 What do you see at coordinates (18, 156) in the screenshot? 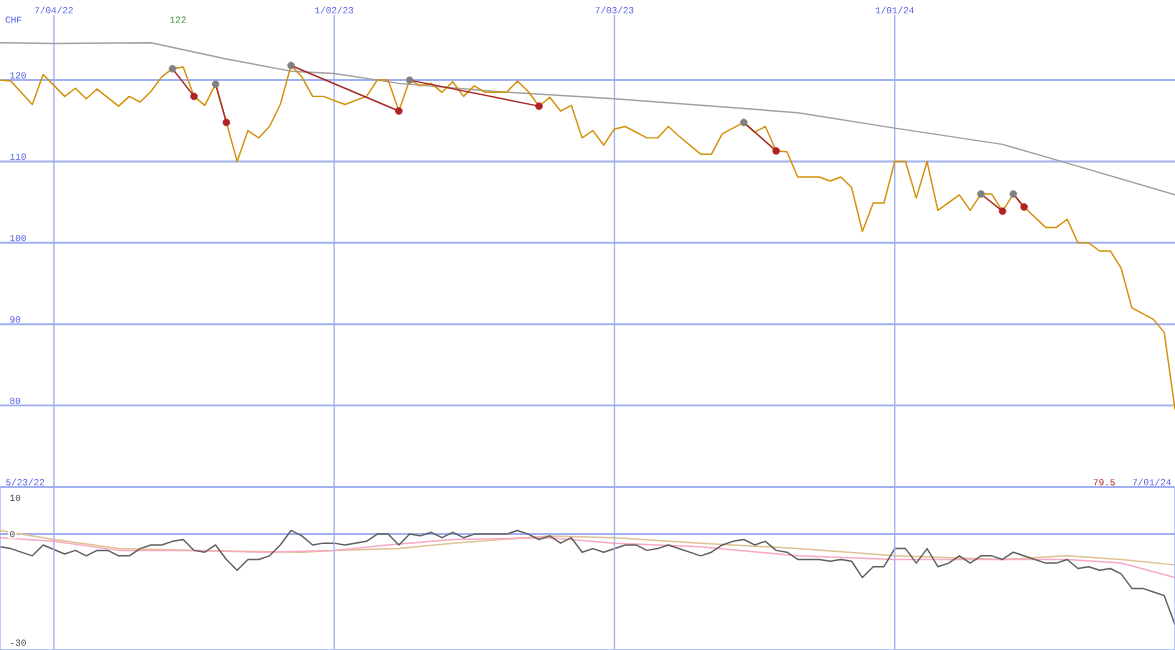
I see `y-tick-label: 110` at bounding box center [18, 156].